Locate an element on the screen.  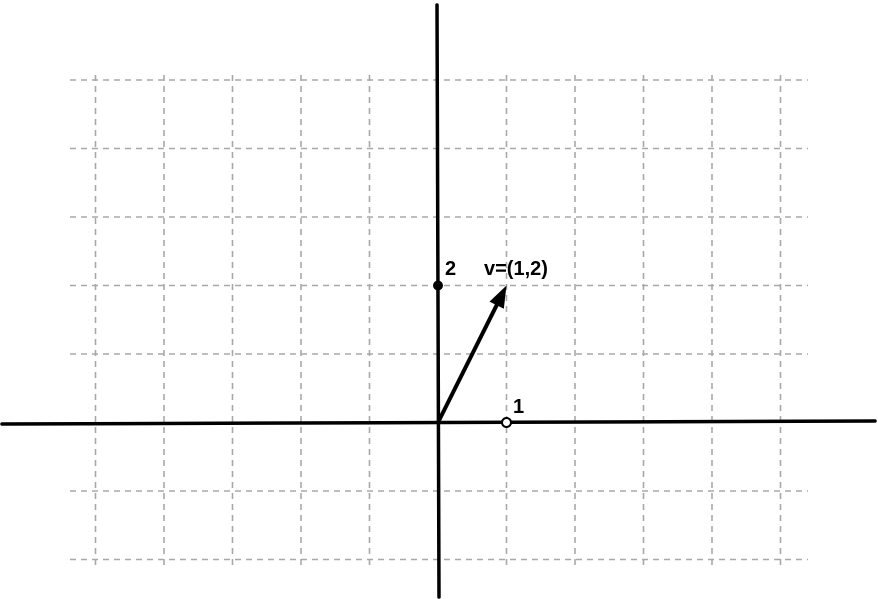
x-unit-label: 1 is located at coordinates (518, 407).